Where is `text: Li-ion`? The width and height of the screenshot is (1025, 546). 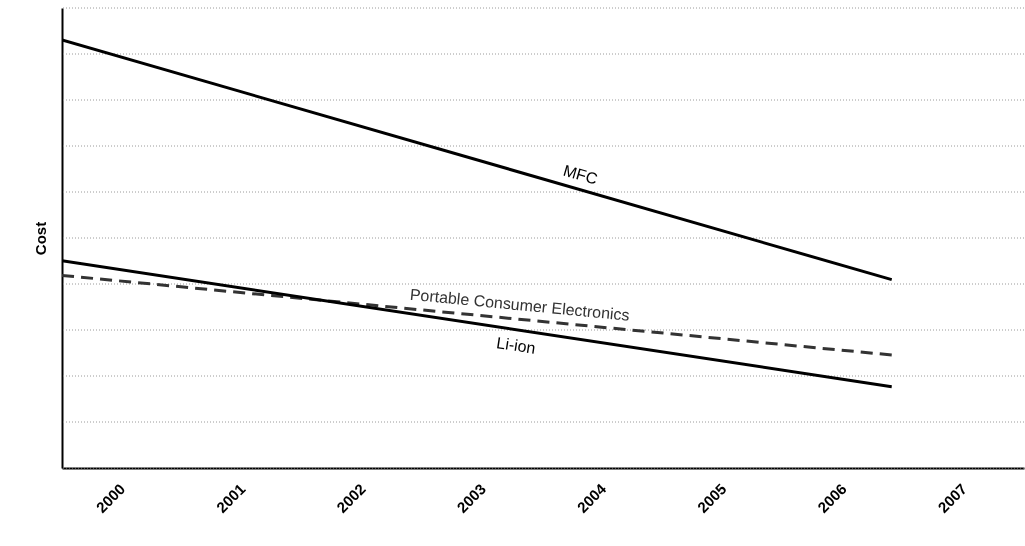
text: Li-ion is located at coordinates (516, 345).